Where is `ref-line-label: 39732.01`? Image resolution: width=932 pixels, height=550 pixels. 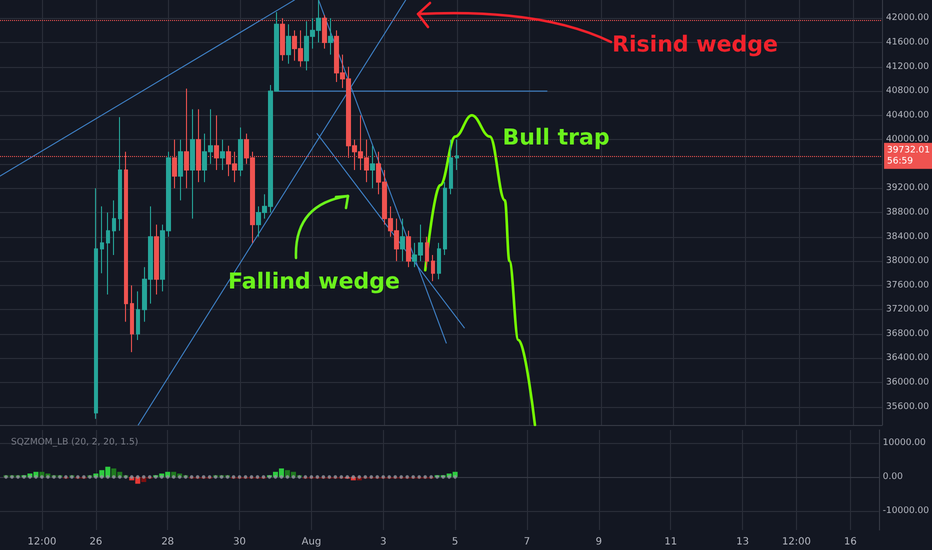 ref-line-label: 39732.01 is located at coordinates (908, 150).